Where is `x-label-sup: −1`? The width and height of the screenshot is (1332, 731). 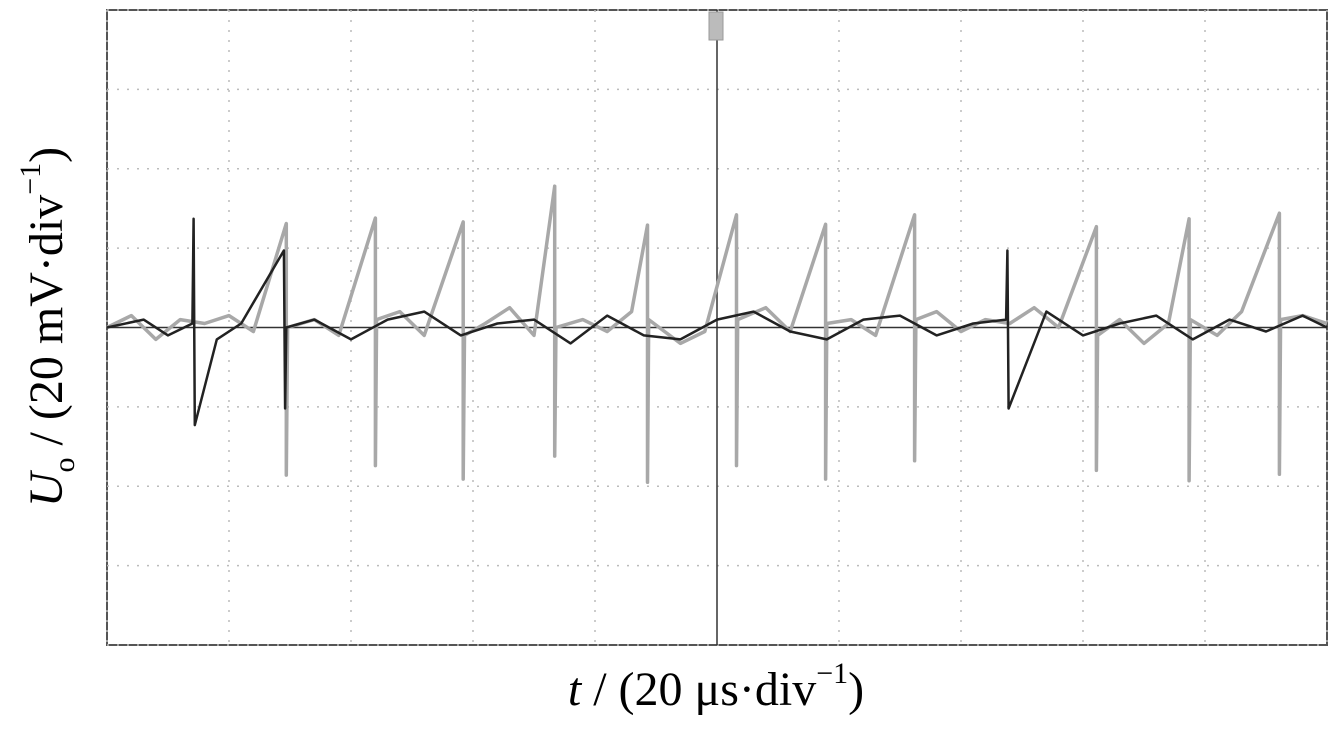 x-label-sup: −1 is located at coordinates (832, 673).